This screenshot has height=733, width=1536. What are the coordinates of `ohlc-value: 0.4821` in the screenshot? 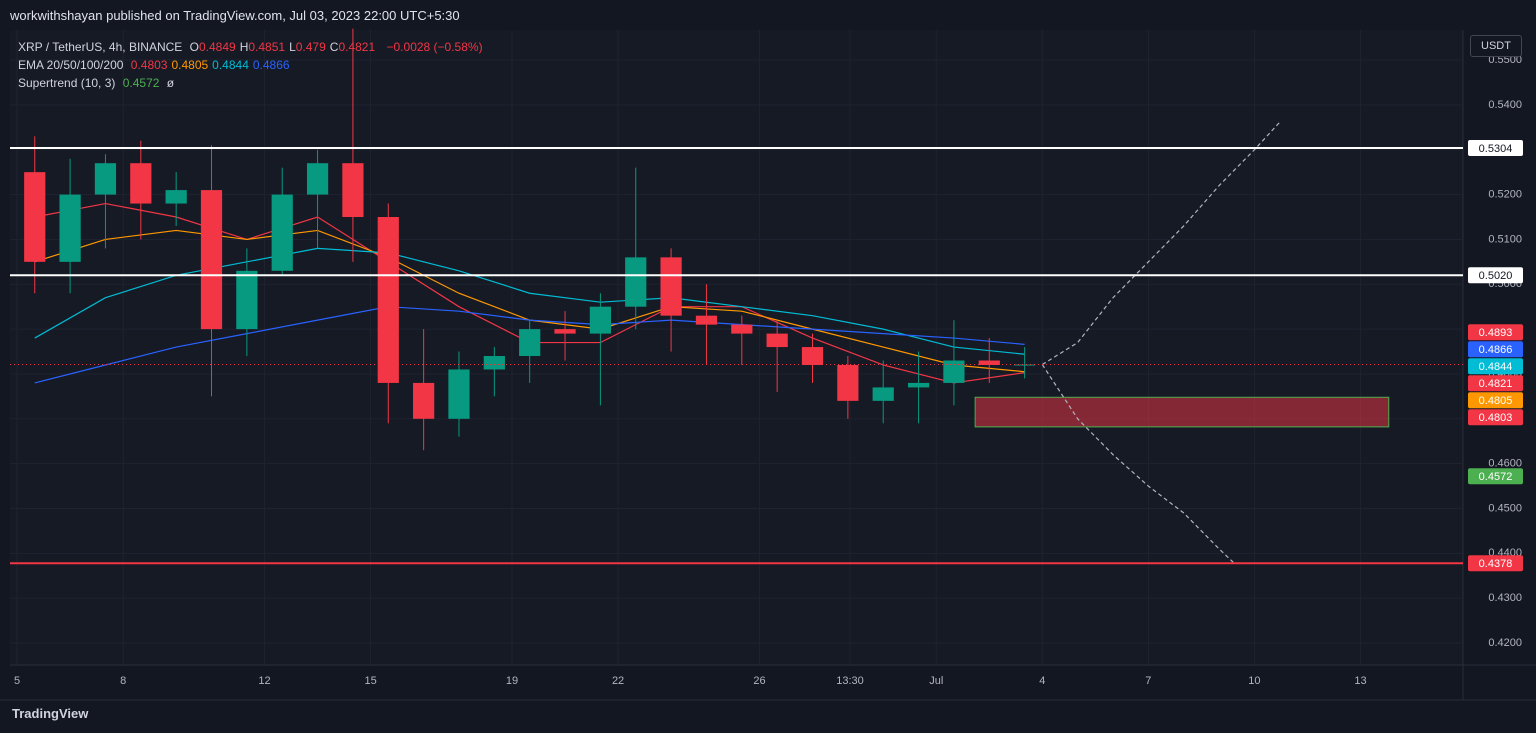 It's located at (357, 47).